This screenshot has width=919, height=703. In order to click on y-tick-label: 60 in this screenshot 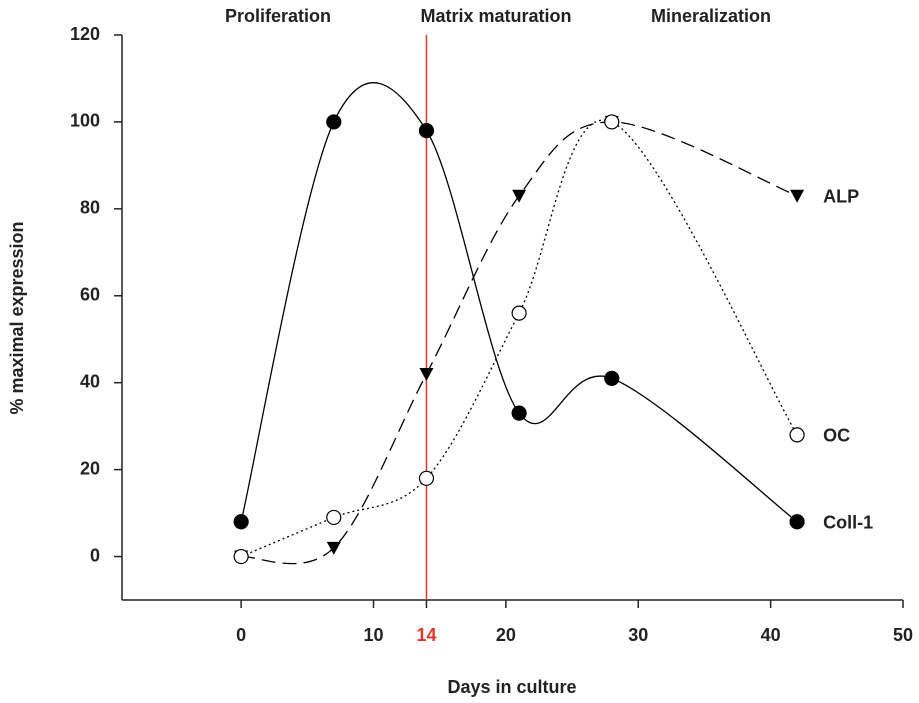, I will do `click(90, 295)`.